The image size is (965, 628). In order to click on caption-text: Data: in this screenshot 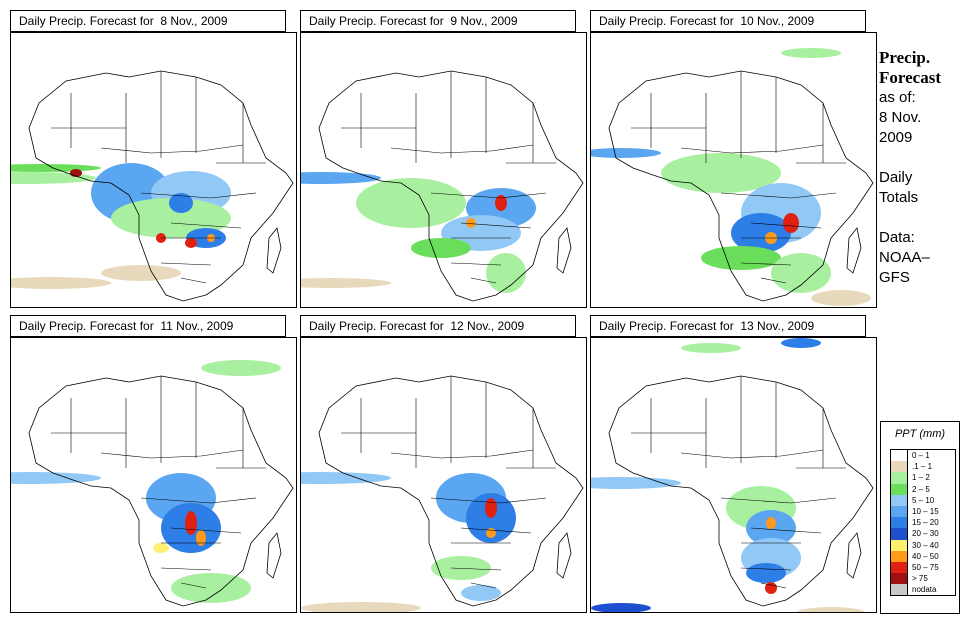, I will do `click(897, 237)`.